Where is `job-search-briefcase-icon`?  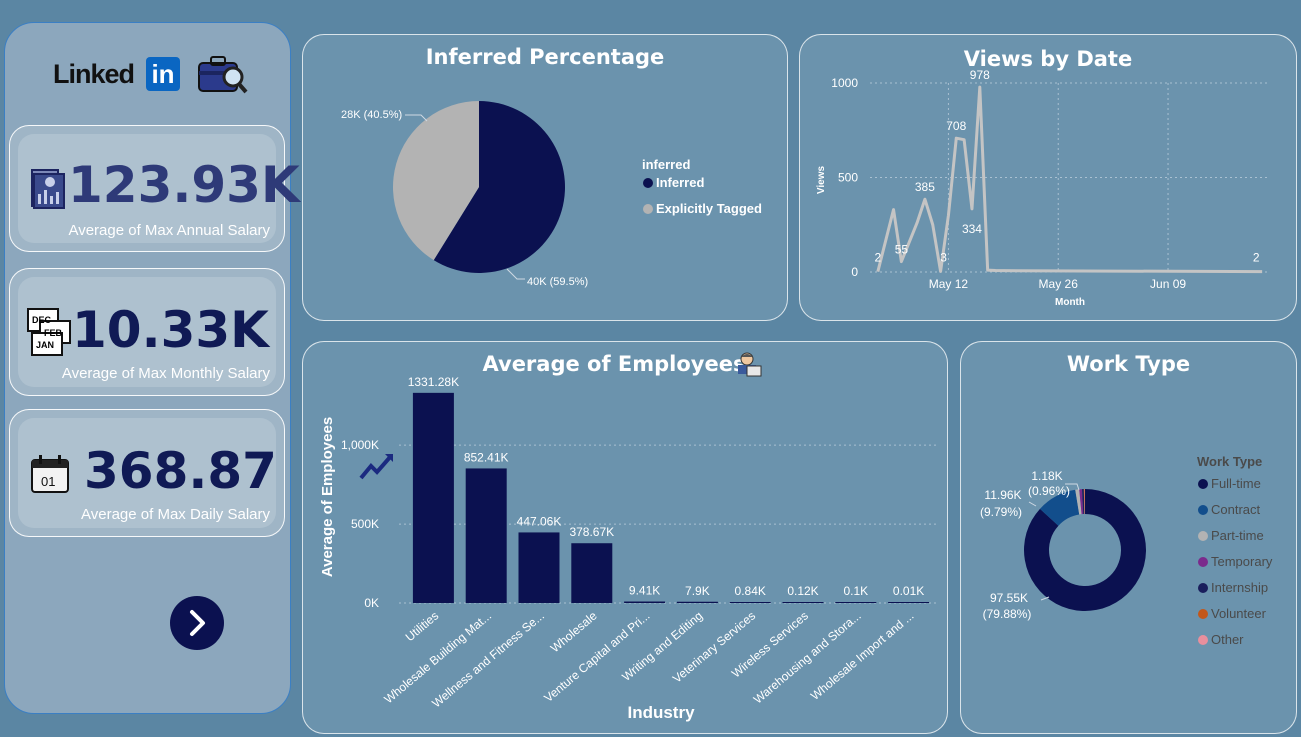
job-search-briefcase-icon is located at coordinates (223, 75).